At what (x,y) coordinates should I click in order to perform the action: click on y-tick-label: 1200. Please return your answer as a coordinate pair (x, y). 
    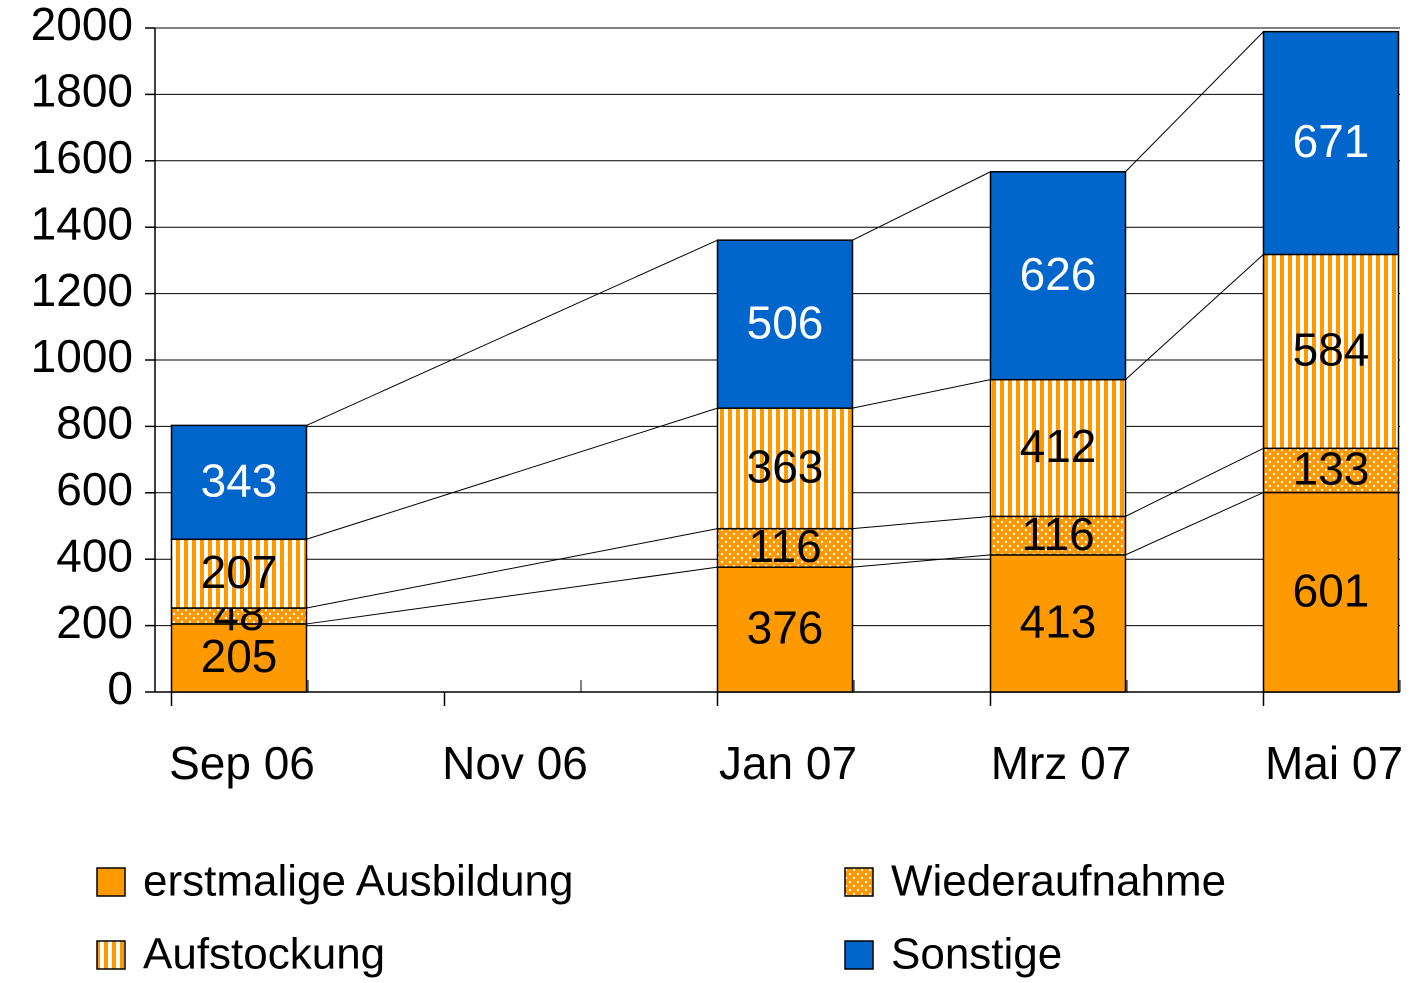
    Looking at the image, I should click on (82, 290).